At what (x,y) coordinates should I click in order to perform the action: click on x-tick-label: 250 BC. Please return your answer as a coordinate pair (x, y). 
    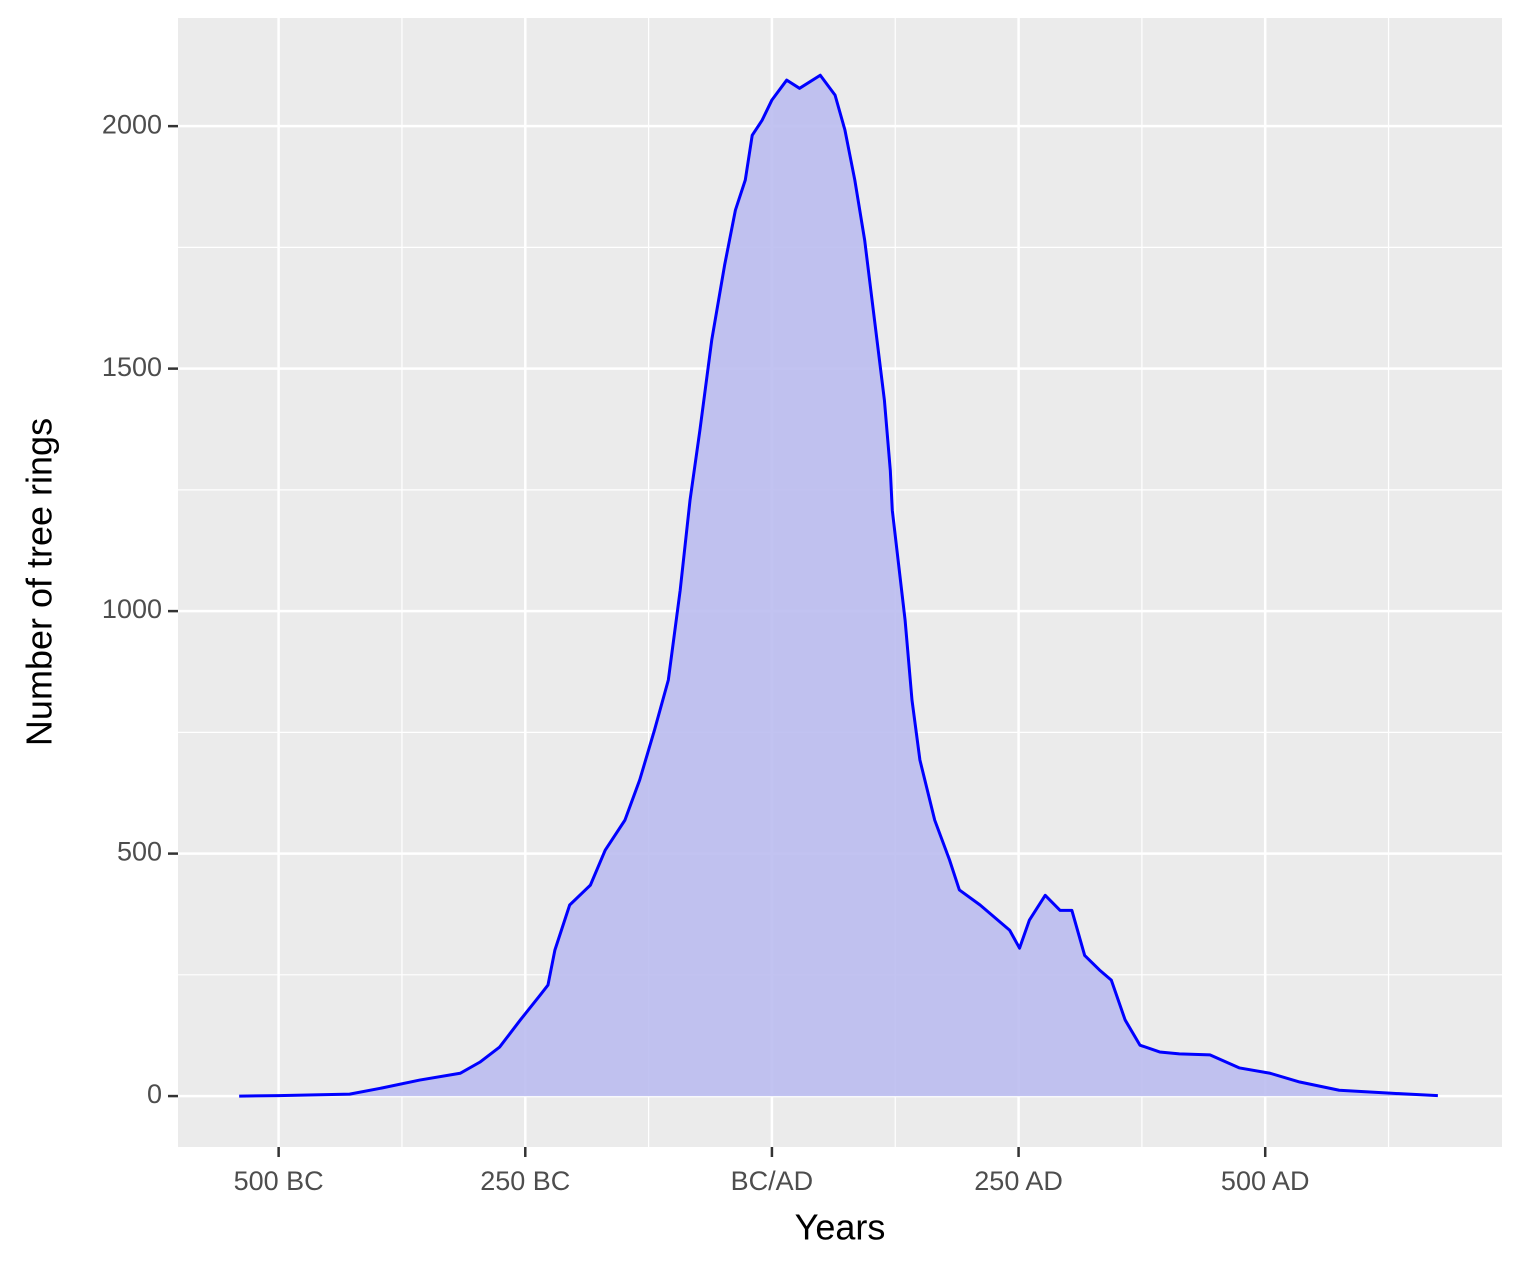
    Looking at the image, I should click on (525, 1181).